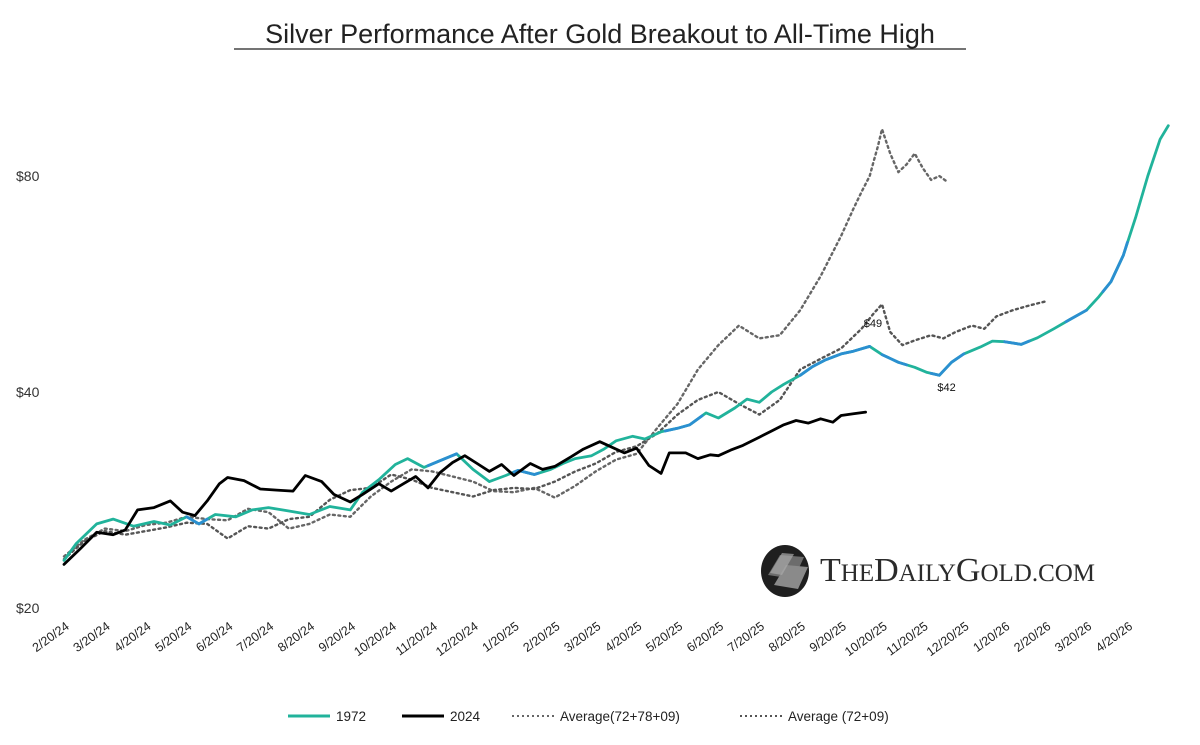 Image resolution: width=1200 pixels, height=745 pixels. What do you see at coordinates (873, 324) in the screenshot?
I see `annotation-label: $49` at bounding box center [873, 324].